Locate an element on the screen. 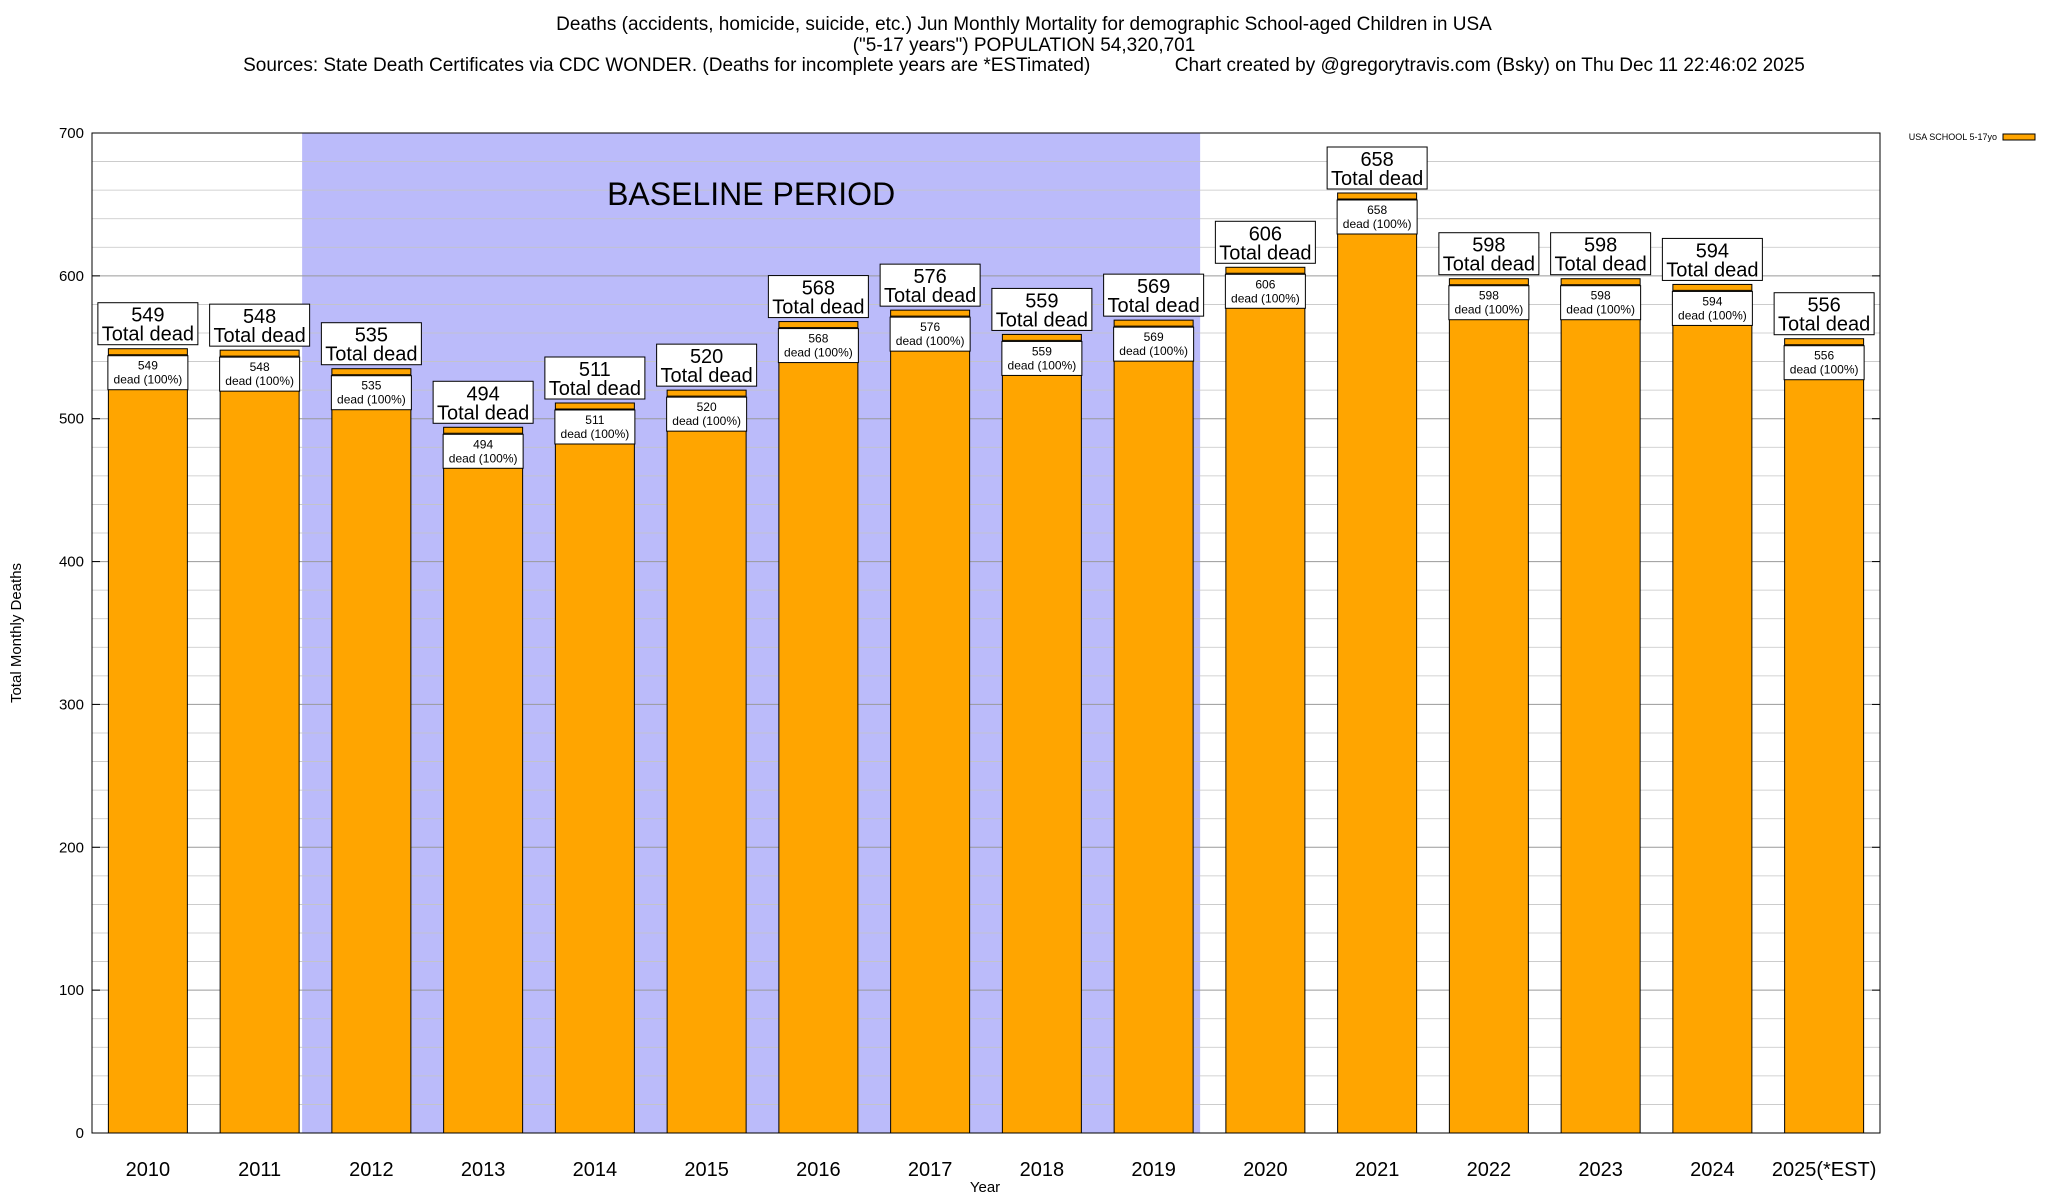  top-value-label: 576 is located at coordinates (929, 277).